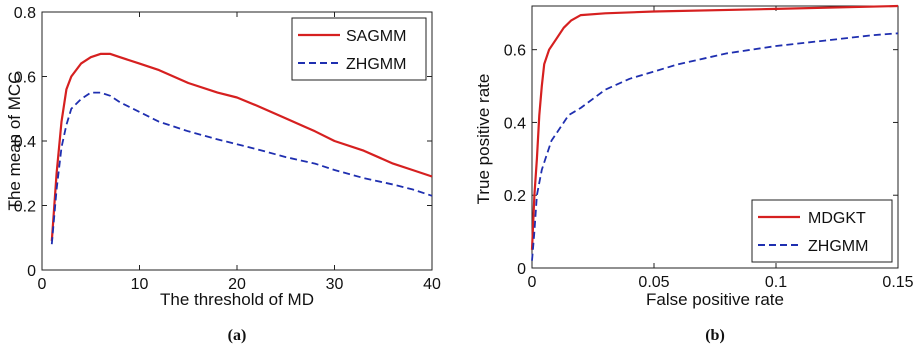 Image resolution: width=920 pixels, height=353 pixels. Describe the element at coordinates (335, 284) in the screenshot. I see `panel-a-x-tick-label: 30` at that location.